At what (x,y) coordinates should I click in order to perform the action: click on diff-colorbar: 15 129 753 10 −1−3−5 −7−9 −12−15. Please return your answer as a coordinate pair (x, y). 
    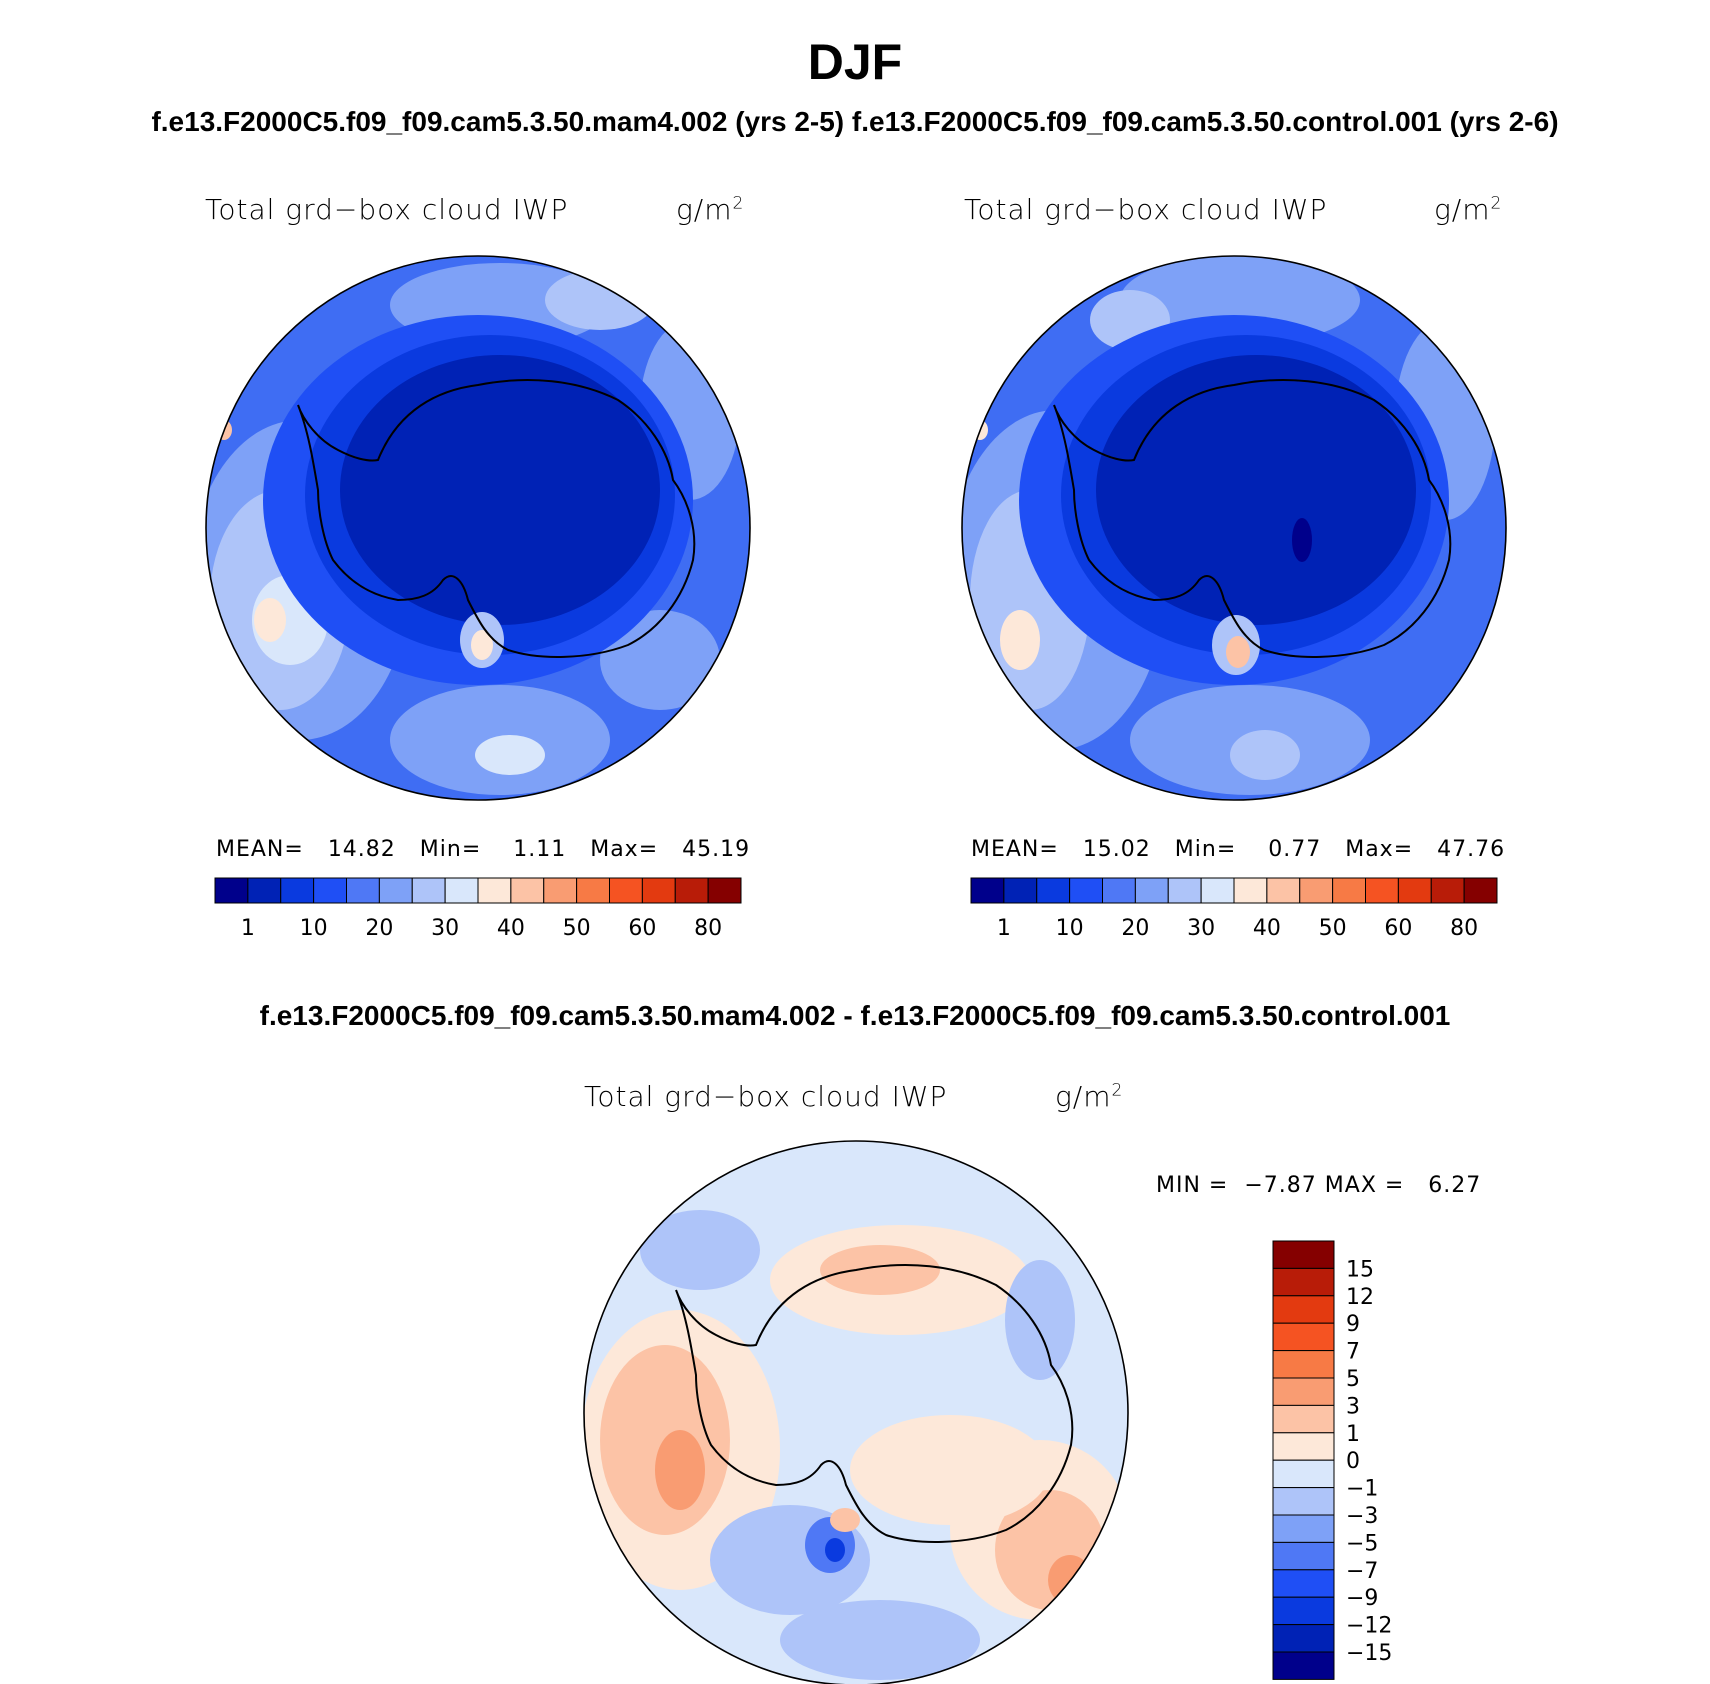
    Looking at the image, I should click on (1332, 1460).